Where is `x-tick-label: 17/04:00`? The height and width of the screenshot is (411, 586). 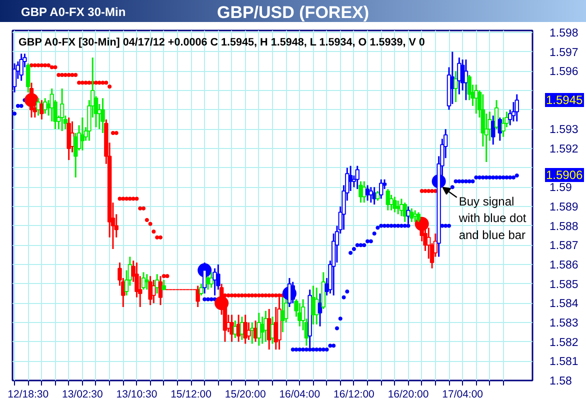 x-tick-label: 17/04:00 is located at coordinates (463, 394).